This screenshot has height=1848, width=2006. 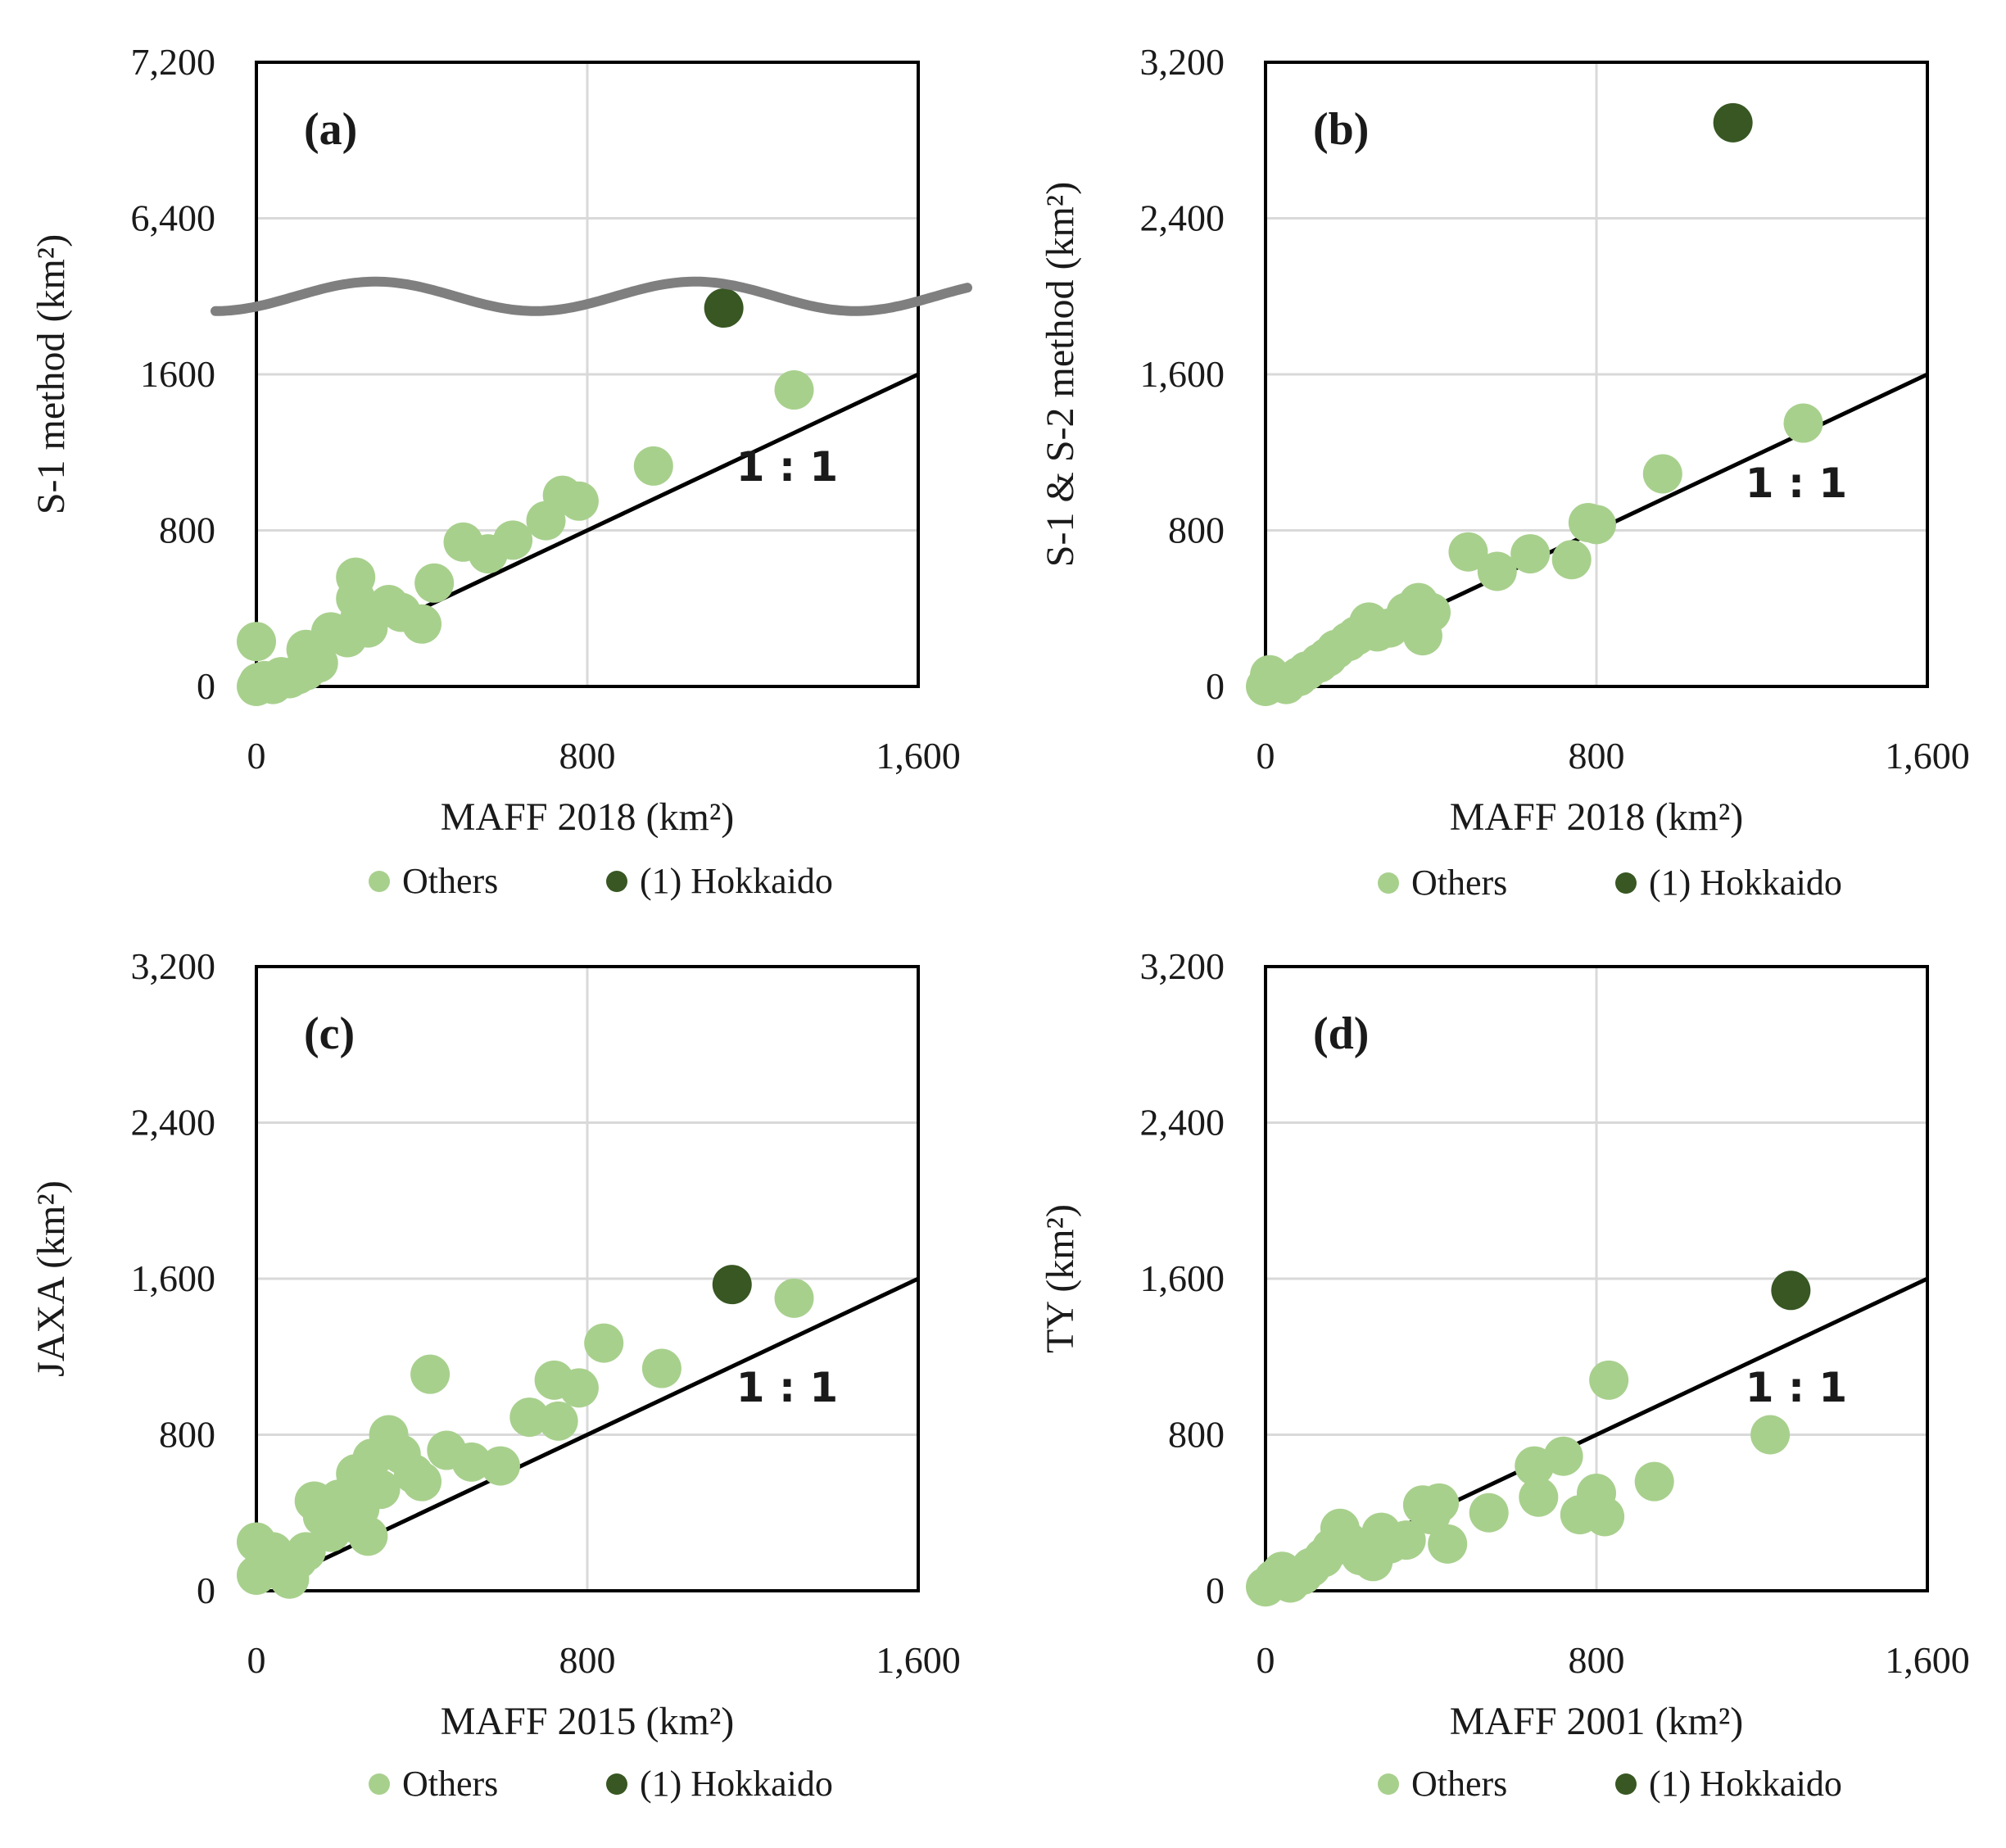 I want to click on panel-label: (a), so click(x=330, y=129).